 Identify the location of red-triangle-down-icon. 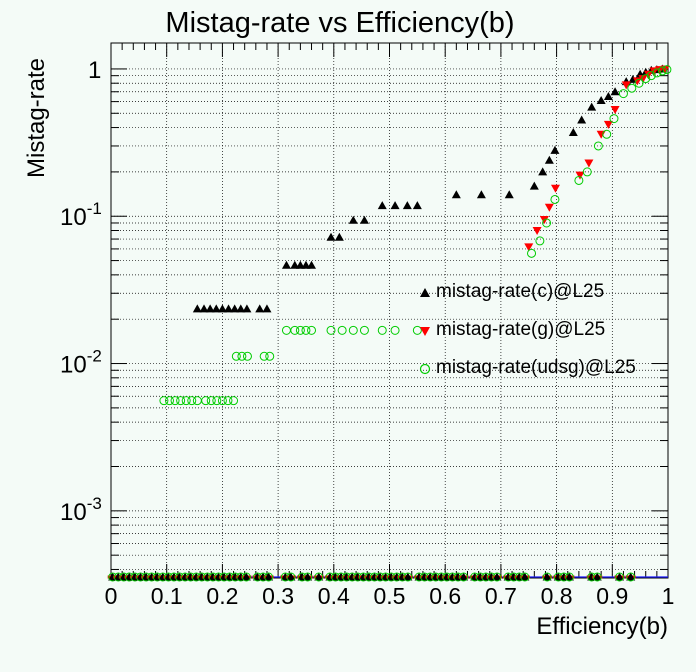
(425, 331).